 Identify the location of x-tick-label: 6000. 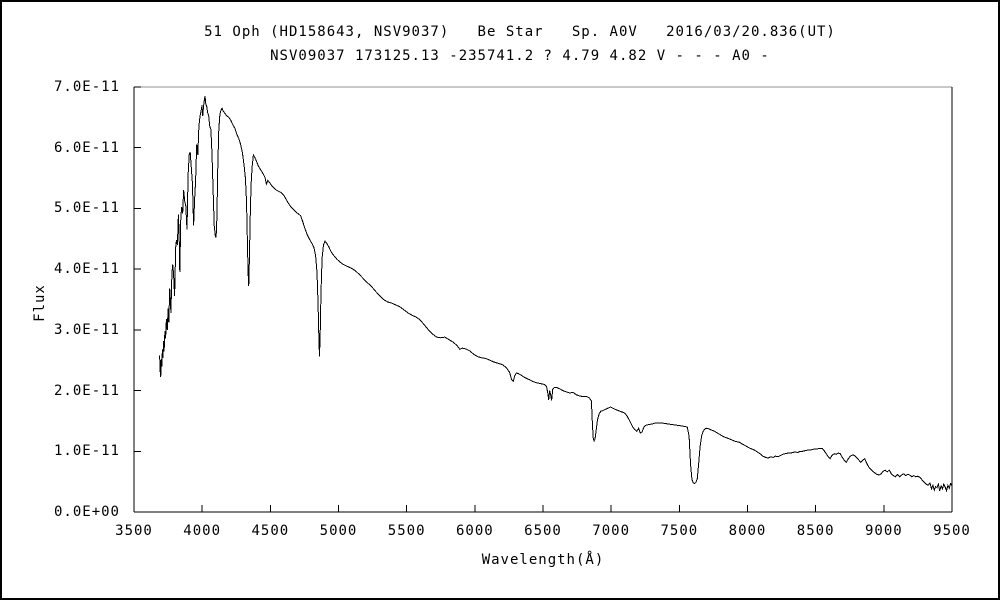
(474, 531).